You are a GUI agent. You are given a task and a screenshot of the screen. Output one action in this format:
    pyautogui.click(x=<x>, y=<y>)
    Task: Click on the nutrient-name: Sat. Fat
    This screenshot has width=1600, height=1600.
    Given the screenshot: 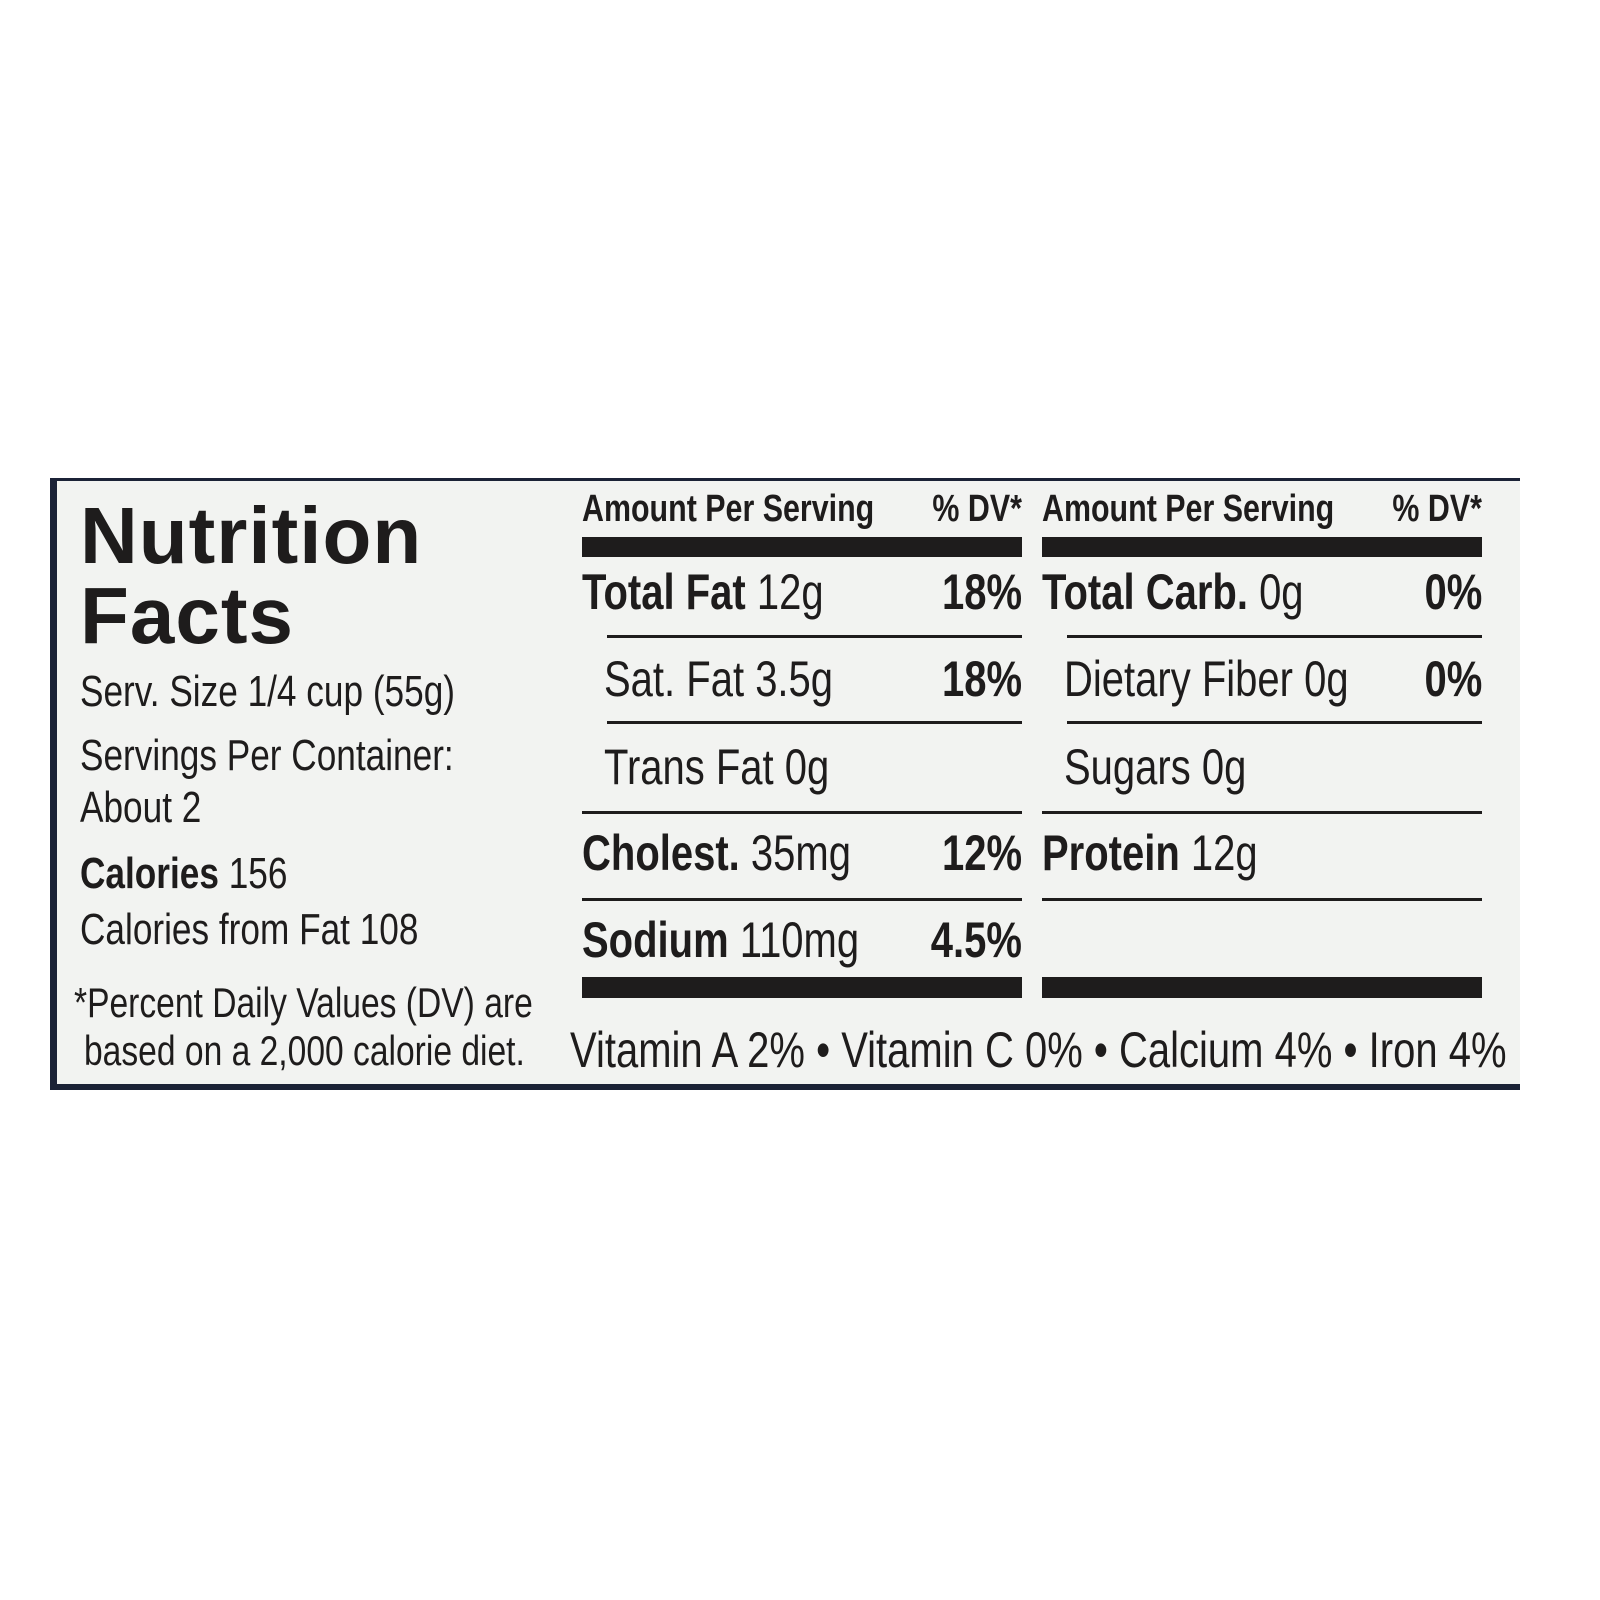 What is the action you would take?
    pyautogui.click(x=674, y=679)
    